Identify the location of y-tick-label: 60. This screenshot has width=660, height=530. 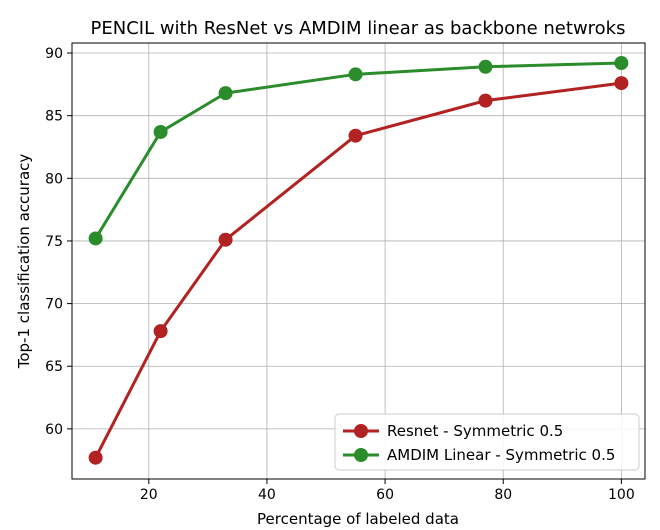
(54, 430).